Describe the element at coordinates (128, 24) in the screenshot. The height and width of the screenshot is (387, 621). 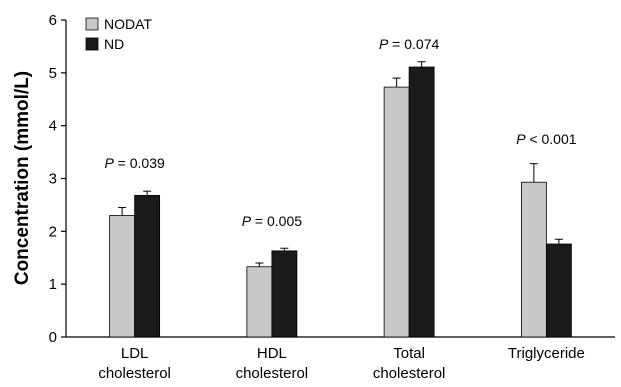
I see `legend-label-nodat: NODAT` at that location.